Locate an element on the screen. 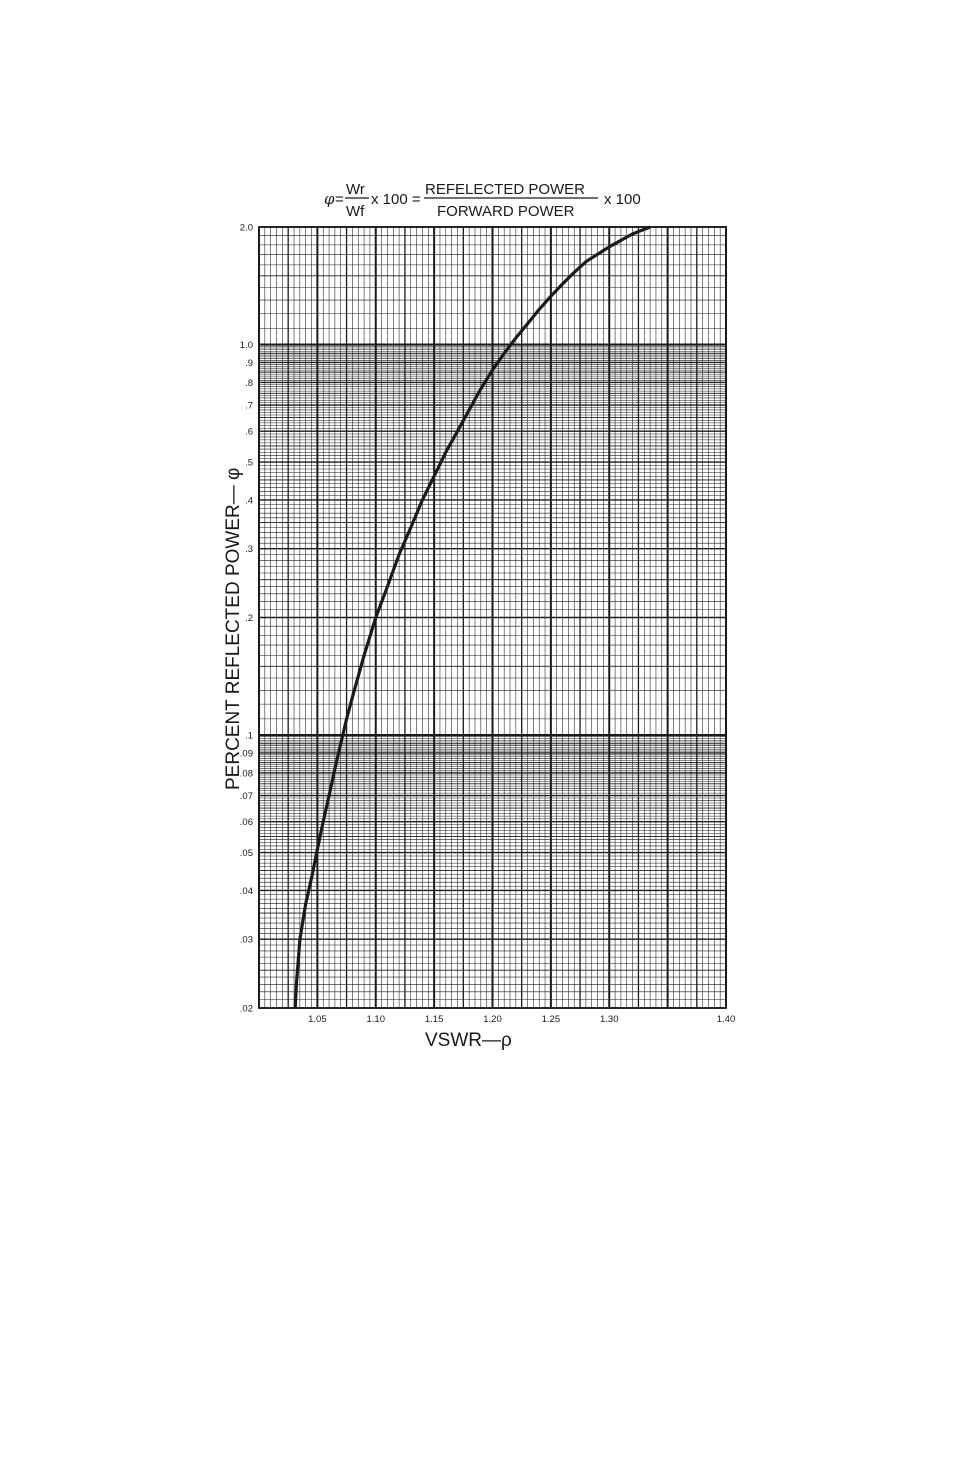  y-tick-label: .06 is located at coordinates (246, 822).